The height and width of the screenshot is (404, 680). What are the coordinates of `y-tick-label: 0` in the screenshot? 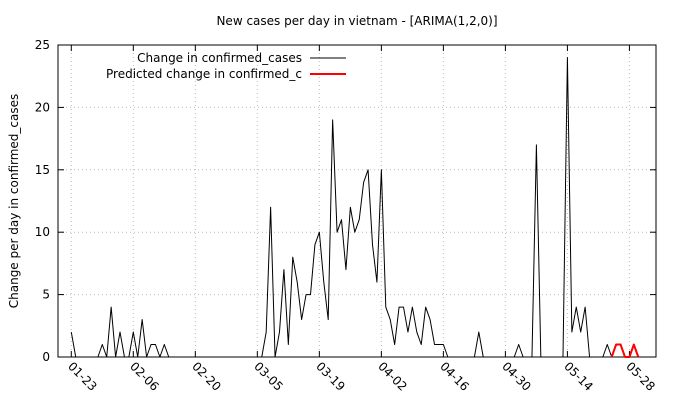 It's located at (46, 357).